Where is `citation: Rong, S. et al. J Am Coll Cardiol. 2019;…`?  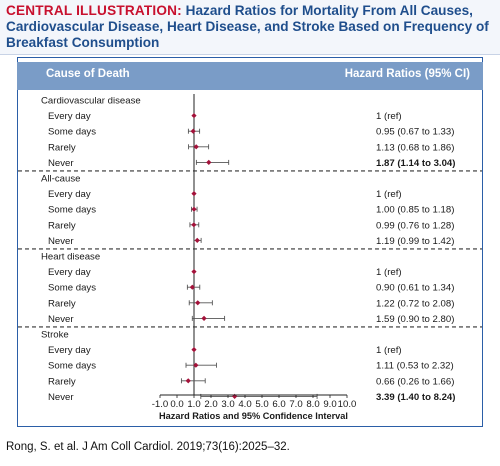
citation: Rong, S. et al. J Am Coll Cardiol. 2019;… is located at coordinates (148, 447).